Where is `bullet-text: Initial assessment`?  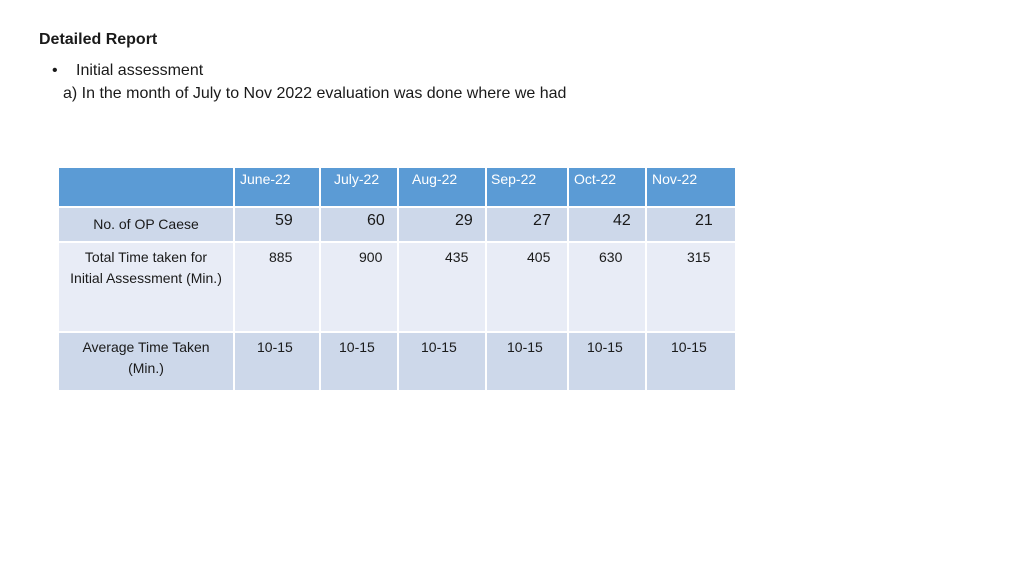 bullet-text: Initial assessment is located at coordinates (140, 70).